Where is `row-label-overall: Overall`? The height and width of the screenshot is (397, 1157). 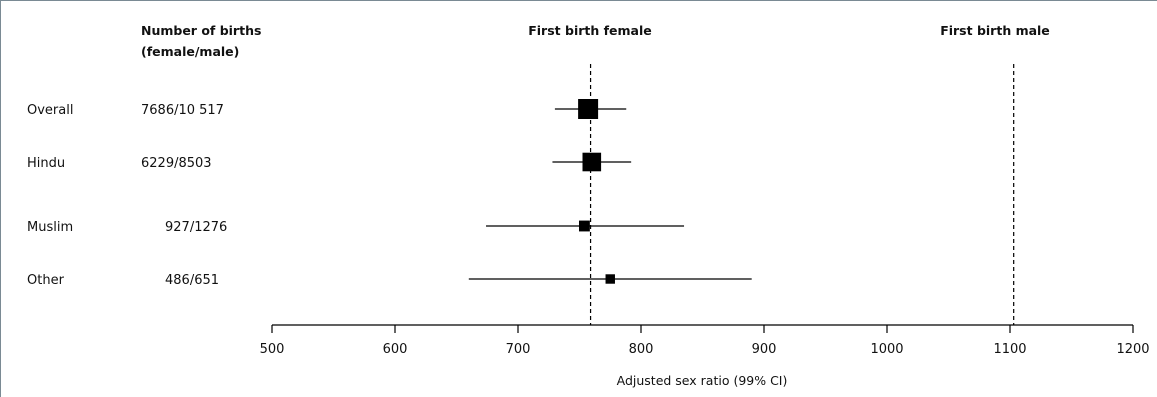
row-label-overall: Overall is located at coordinates (50, 110).